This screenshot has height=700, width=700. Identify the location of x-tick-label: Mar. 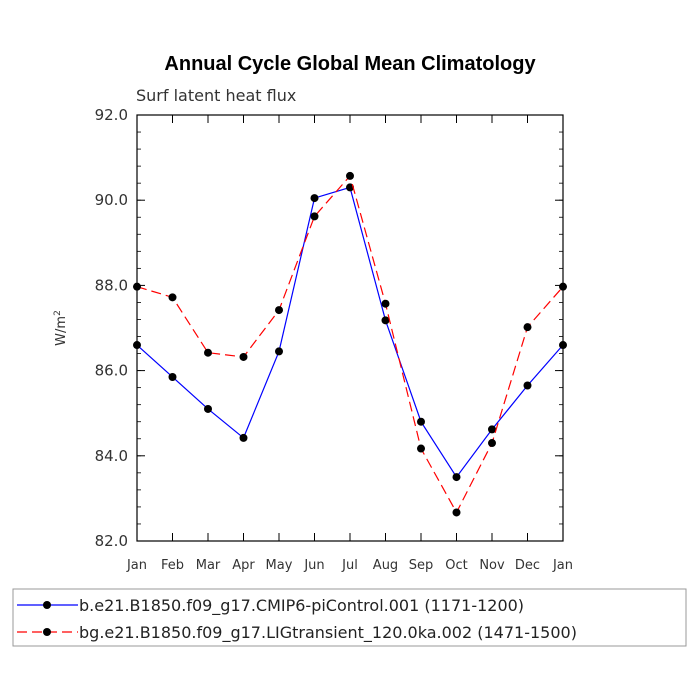
(208, 565).